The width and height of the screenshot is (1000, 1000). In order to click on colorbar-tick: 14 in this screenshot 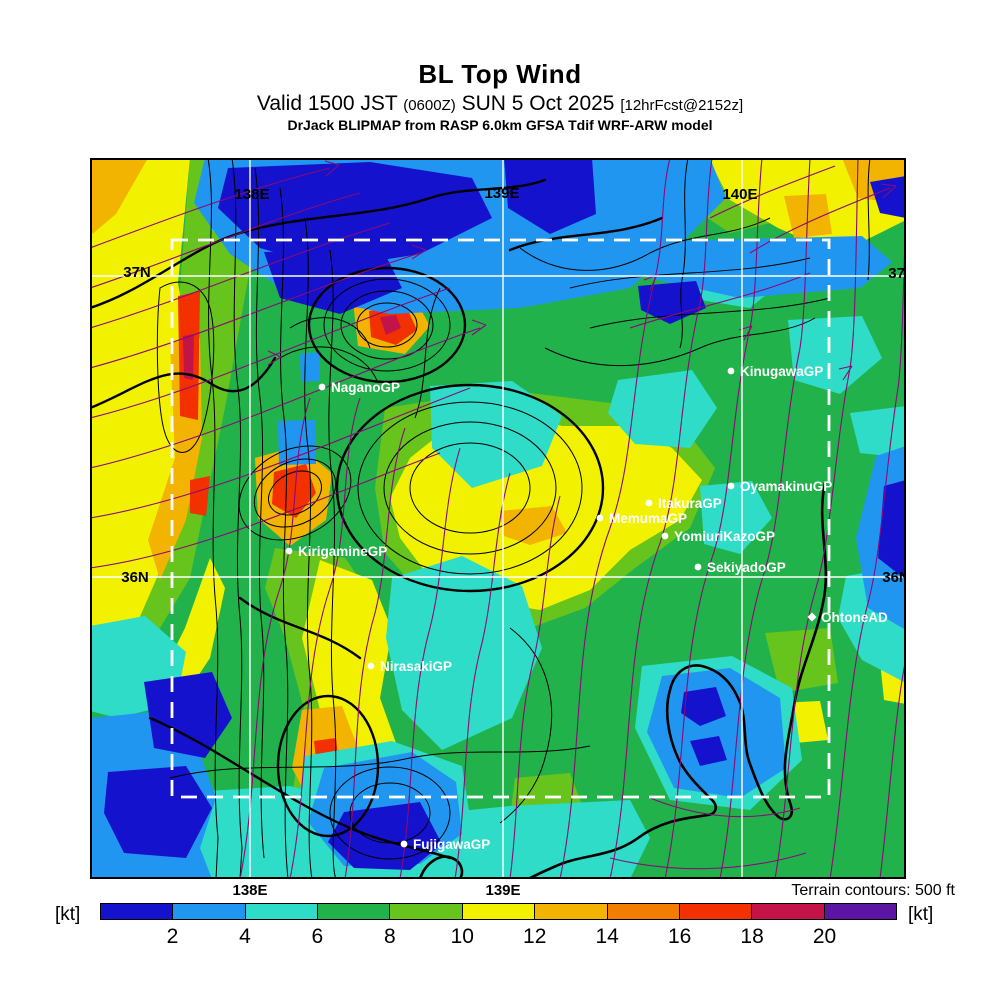, I will do `click(607, 936)`.